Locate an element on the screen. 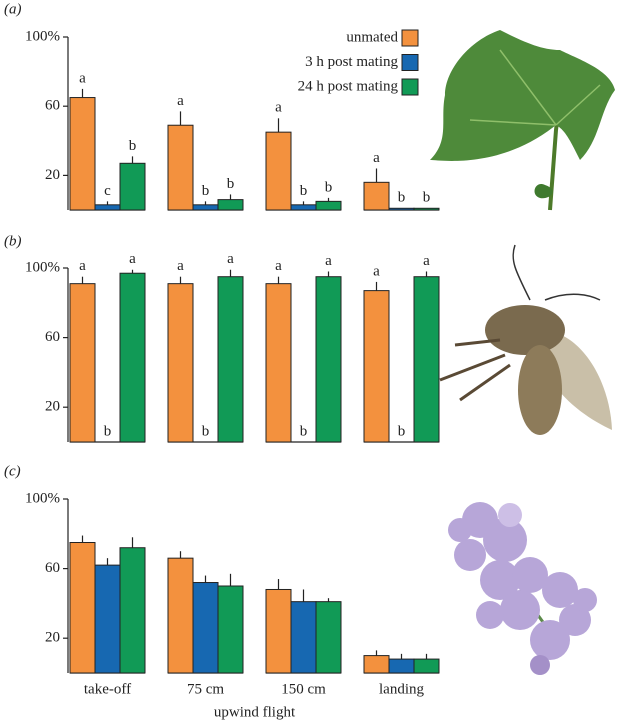 The height and width of the screenshot is (724, 622). significance-label: c is located at coordinates (107, 191).